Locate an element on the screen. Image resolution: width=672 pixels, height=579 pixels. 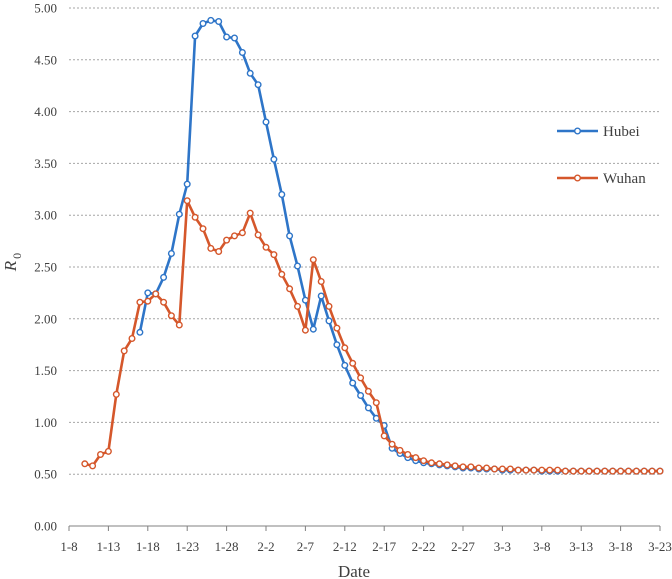
legend: Hubei Wuhan is located at coordinates (601, 155).